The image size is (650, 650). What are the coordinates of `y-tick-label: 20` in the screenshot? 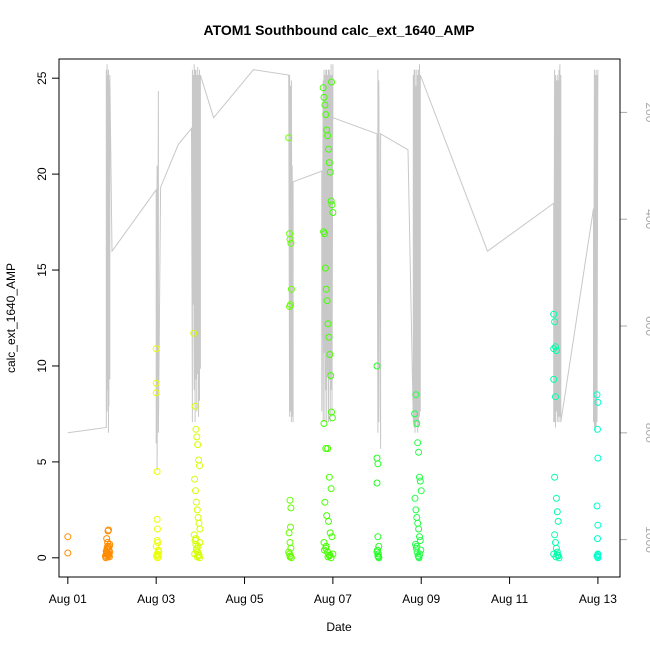 It's located at (42, 174).